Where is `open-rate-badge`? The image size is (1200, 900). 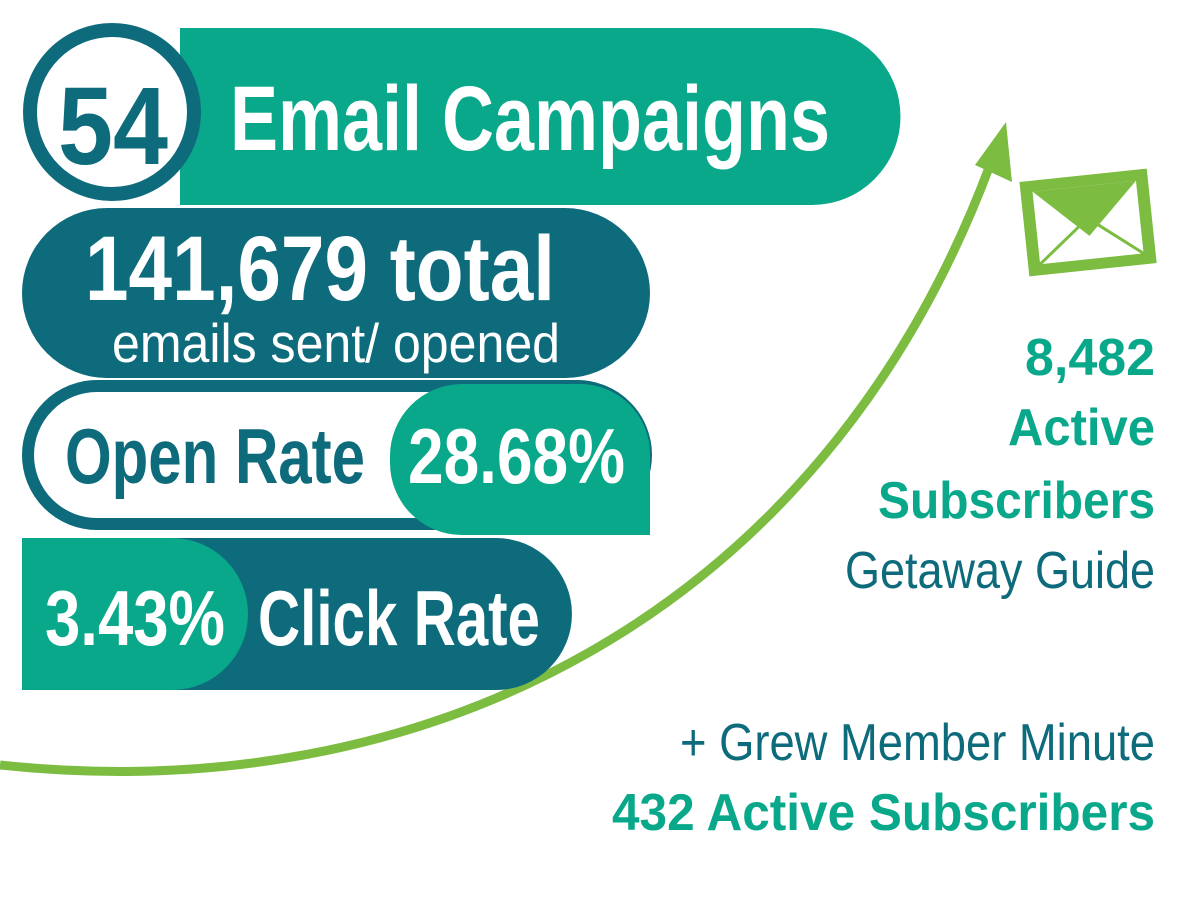
open-rate-badge is located at coordinates (520, 459).